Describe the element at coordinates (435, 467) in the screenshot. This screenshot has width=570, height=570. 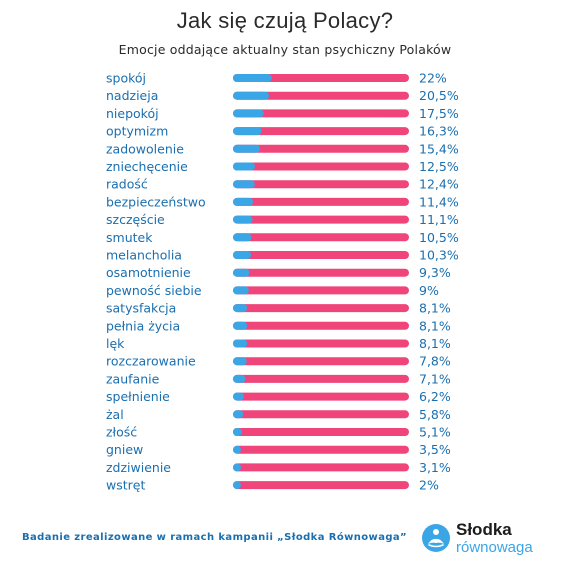
I see `value-label: 3,1%` at that location.